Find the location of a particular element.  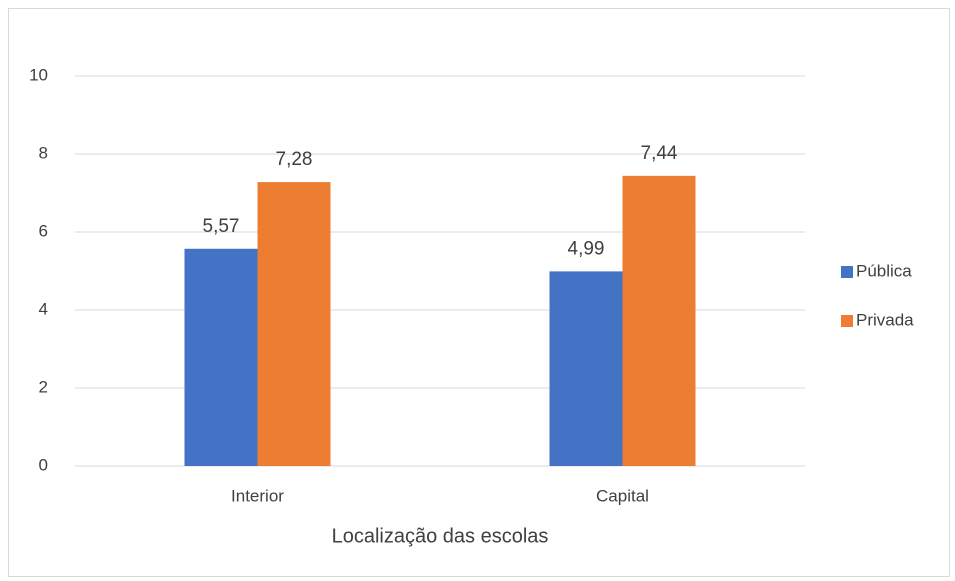

y-tick-label: 6 is located at coordinates (43, 230).